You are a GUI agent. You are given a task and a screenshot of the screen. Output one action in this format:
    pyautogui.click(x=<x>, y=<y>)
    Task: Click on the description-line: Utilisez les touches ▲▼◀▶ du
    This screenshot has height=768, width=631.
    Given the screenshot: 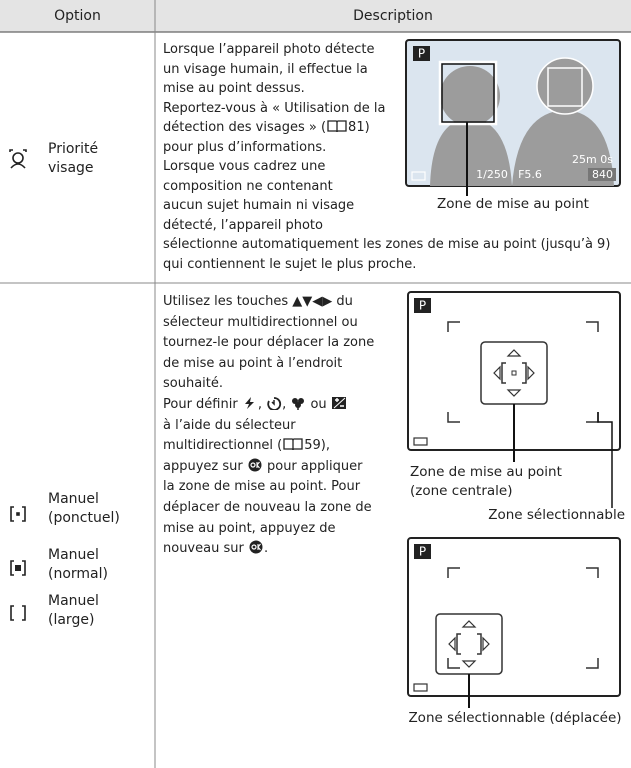 What is the action you would take?
    pyautogui.click(x=258, y=301)
    